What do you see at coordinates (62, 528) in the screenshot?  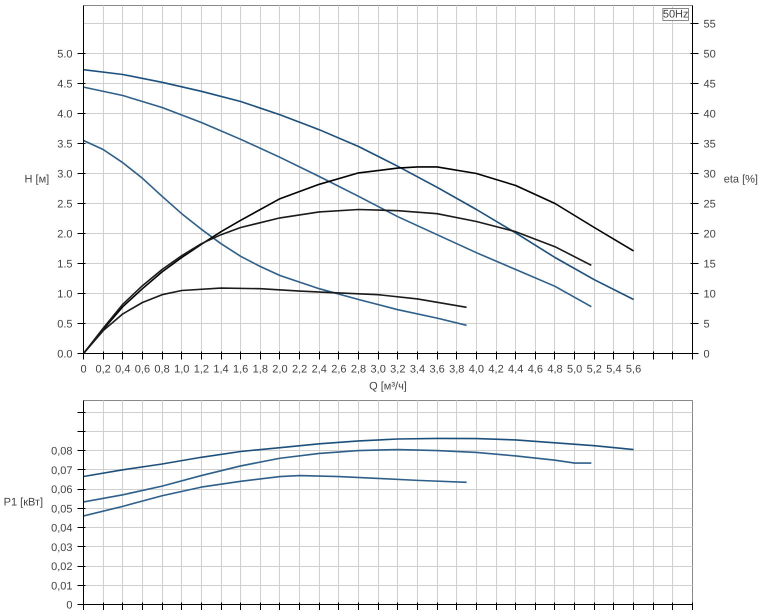 I see `y-tick-label: 0,04` at bounding box center [62, 528].